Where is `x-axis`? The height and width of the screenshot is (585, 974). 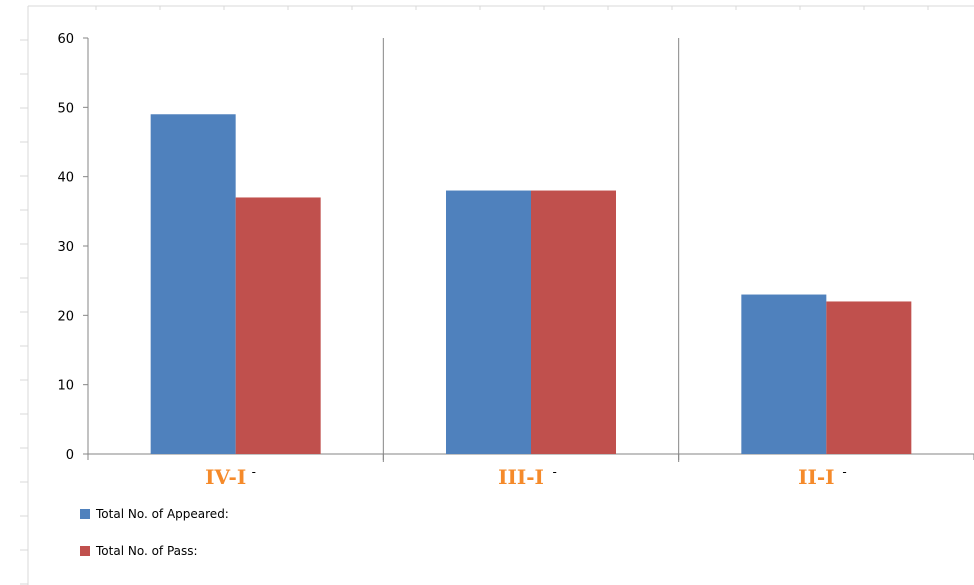
x-axis is located at coordinates (530, 456).